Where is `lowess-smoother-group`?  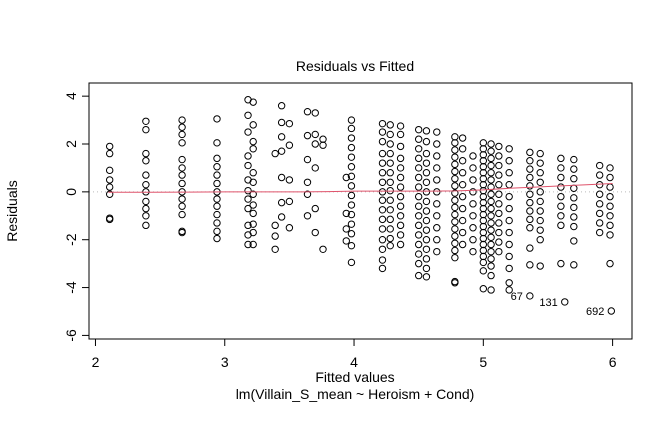
lowess-smoother-group is located at coordinates (360, 188).